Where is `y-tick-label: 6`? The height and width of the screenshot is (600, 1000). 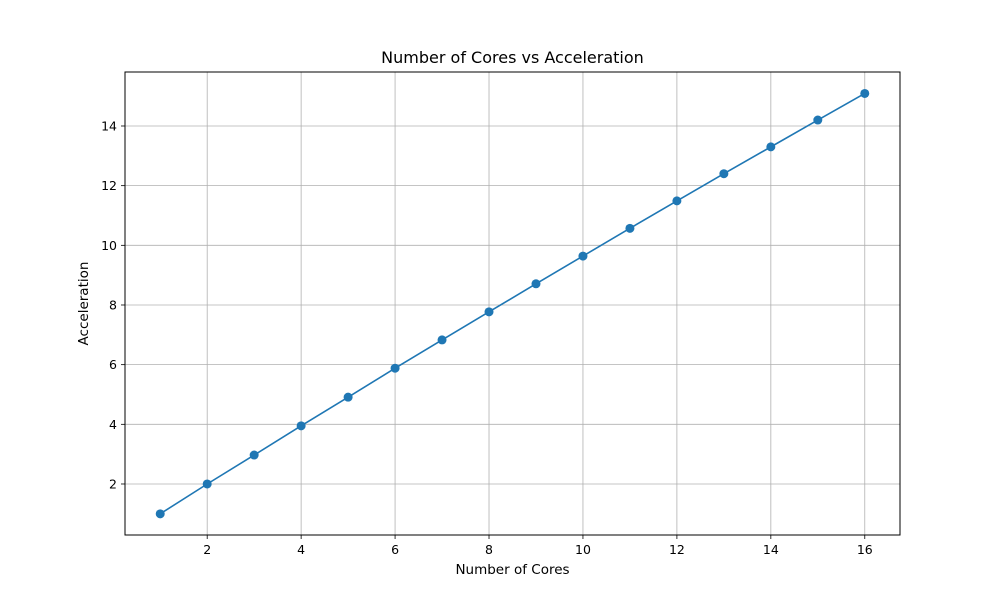 y-tick-label: 6 is located at coordinates (113, 364).